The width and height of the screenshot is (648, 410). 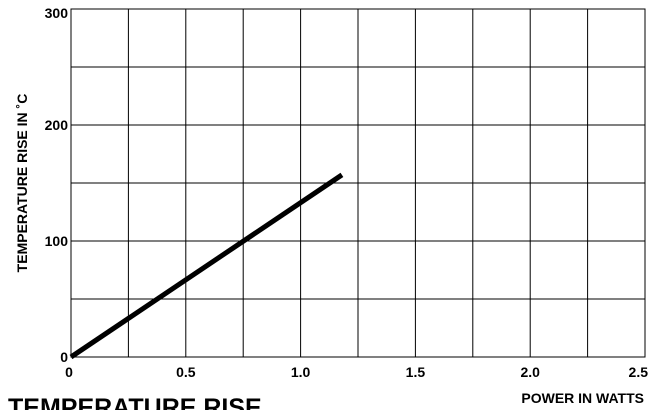 What do you see at coordinates (582, 398) in the screenshot?
I see `x-axis-title: POWER IN WATTS` at bounding box center [582, 398].